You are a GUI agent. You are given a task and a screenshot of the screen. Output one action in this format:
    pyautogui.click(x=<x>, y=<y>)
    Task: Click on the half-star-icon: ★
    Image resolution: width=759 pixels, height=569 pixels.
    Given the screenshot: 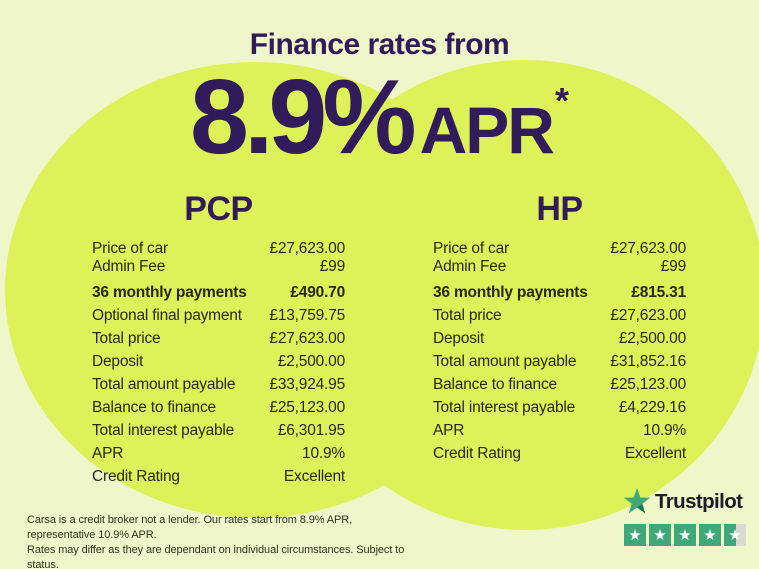 What is the action you would take?
    pyautogui.click(x=735, y=535)
    